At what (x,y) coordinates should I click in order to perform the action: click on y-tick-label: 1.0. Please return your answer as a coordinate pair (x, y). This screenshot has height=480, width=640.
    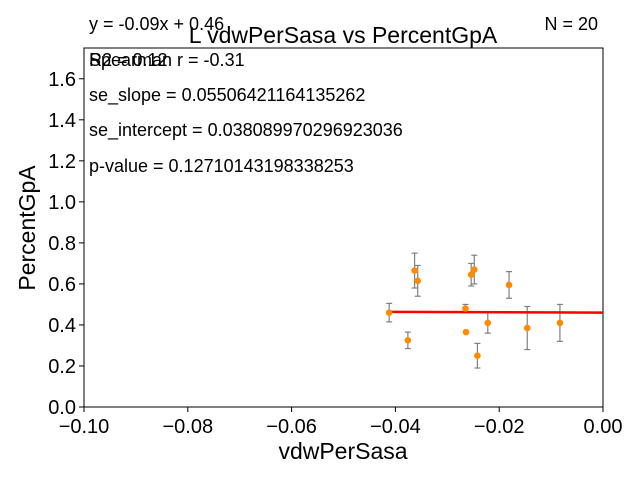
    Looking at the image, I should click on (62, 203).